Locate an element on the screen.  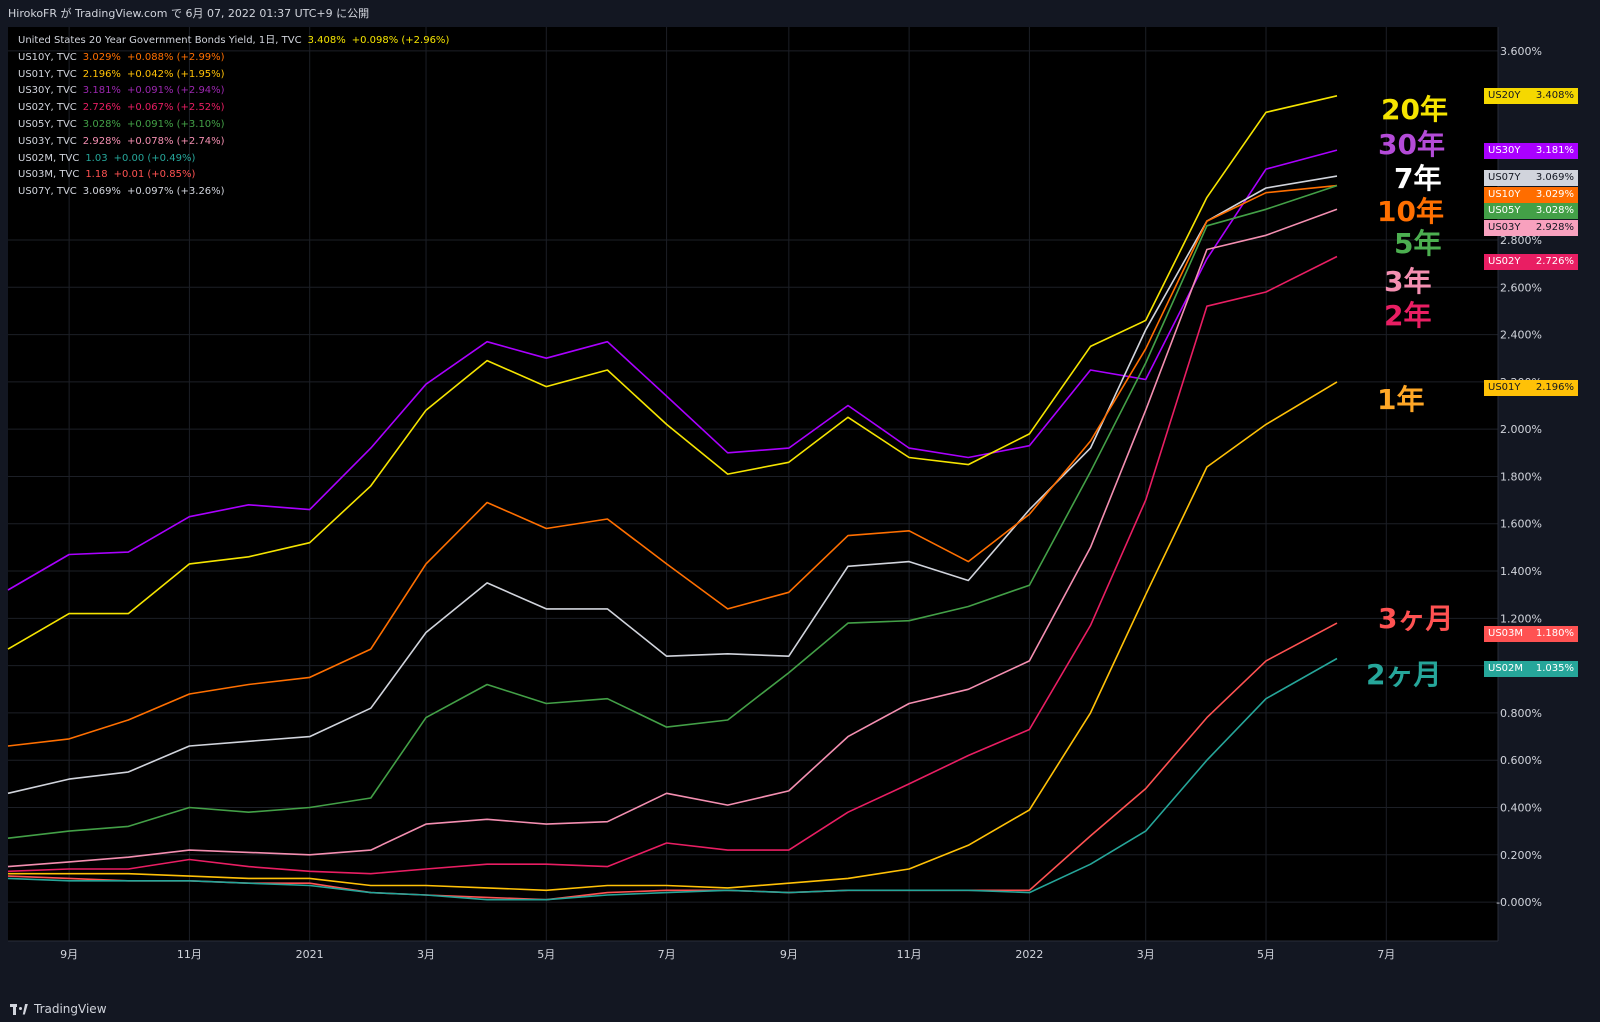
price-tag-us03m: US03M 1.180% is located at coordinates (1531, 634).